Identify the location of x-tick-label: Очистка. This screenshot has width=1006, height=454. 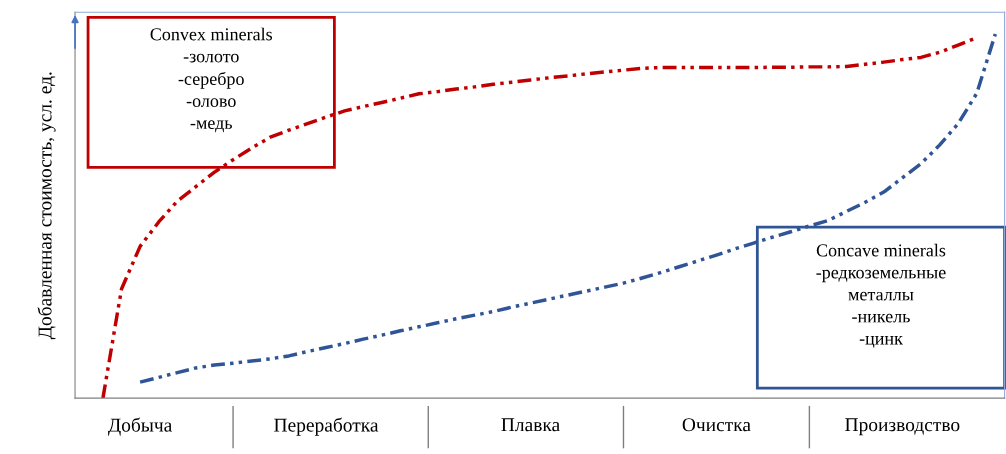
(716, 425).